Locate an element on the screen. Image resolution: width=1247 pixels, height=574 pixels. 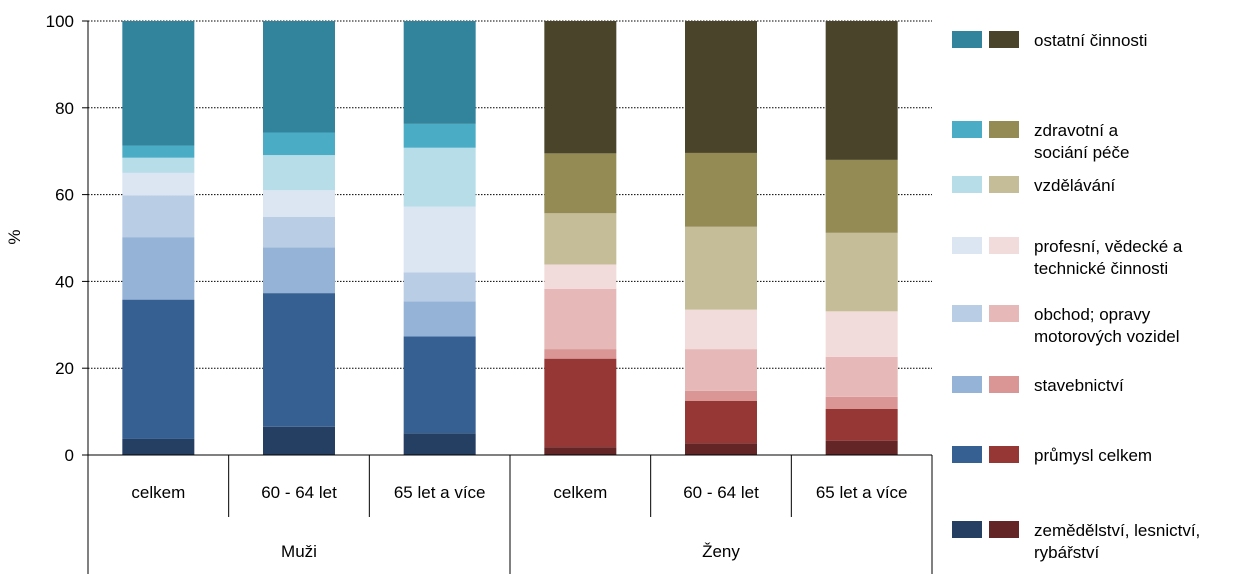
legend-item: zdravotní a sociání péče is located at coordinates (1040, 141).